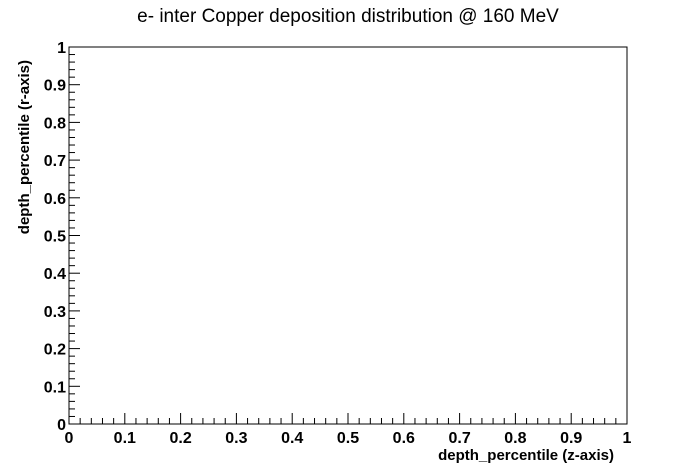  Describe the element at coordinates (24, 147) in the screenshot. I see `y-axis-title: depth_percentile (r-axis)` at that location.